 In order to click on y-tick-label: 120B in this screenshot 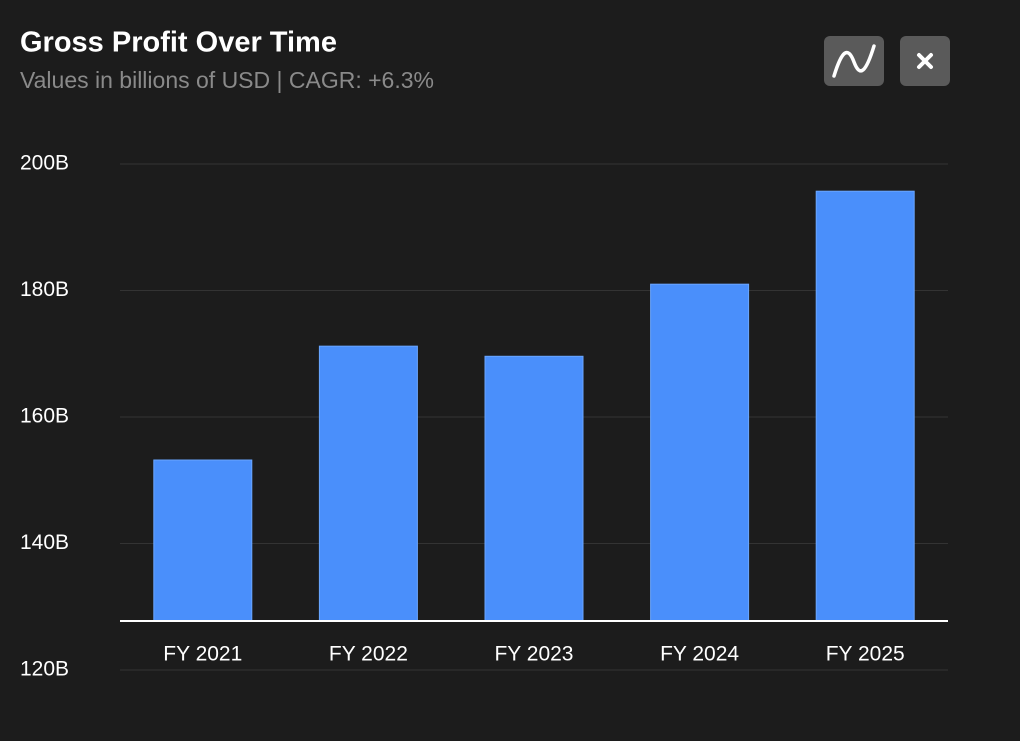, I will do `click(44, 669)`.